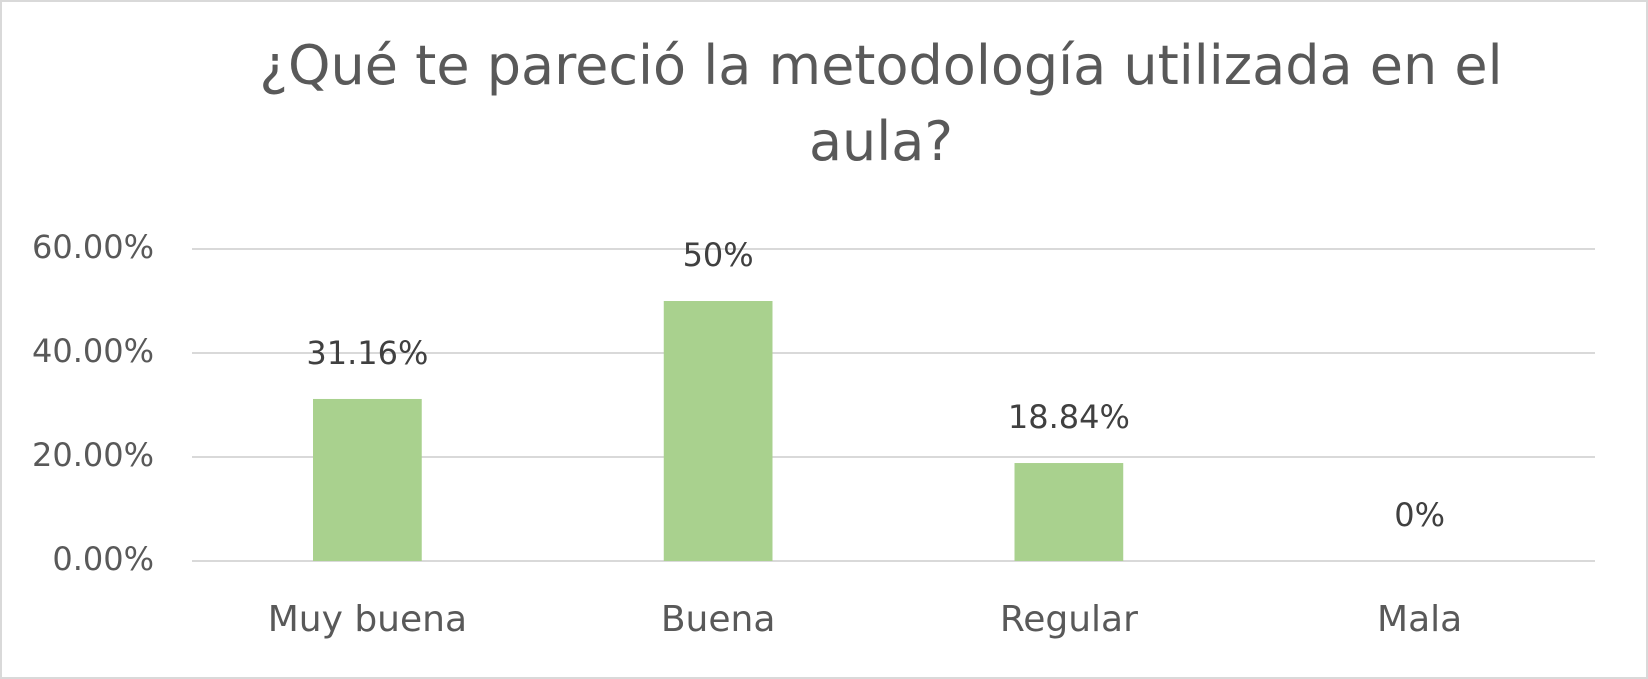 This screenshot has height=679, width=1648. Describe the element at coordinates (1069, 619) in the screenshot. I see `x-tick-label: Regular` at that location.